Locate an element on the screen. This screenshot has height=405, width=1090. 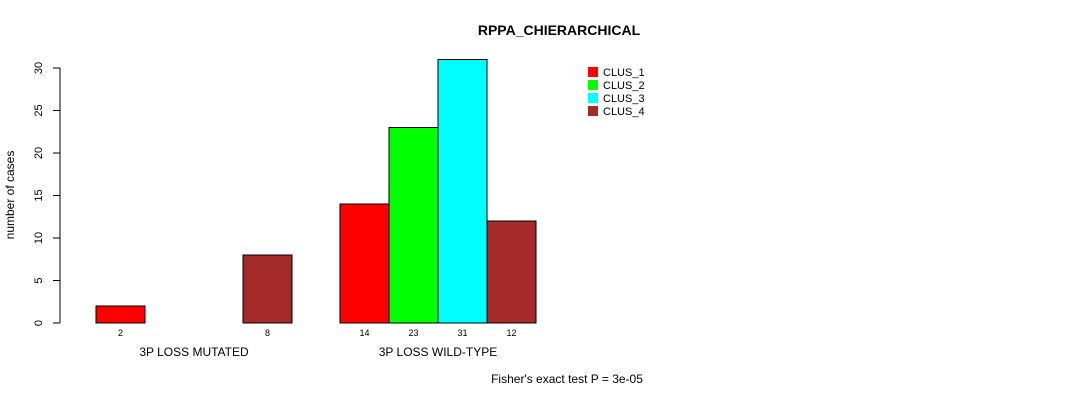
y-tick-label-0: 0 is located at coordinates (39, 323).